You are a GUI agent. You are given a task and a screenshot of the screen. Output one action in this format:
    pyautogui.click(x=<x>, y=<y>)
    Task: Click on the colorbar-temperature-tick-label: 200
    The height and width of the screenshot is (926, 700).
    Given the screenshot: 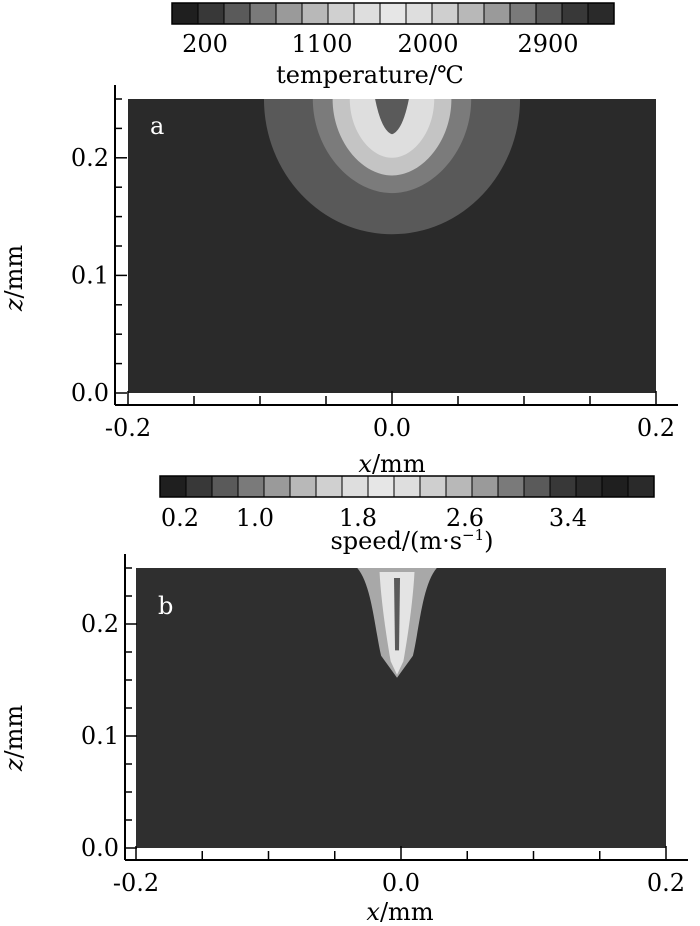 What is the action you would take?
    pyautogui.click(x=205, y=44)
    